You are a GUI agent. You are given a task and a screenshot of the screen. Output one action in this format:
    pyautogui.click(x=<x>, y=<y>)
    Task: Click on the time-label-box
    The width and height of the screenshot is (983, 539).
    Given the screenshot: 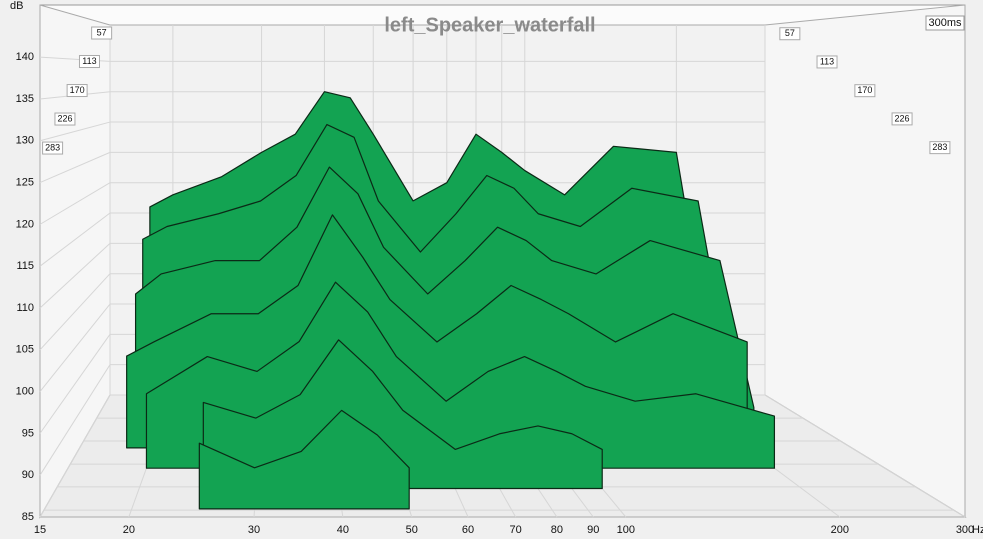 What is the action you would take?
    pyautogui.click(x=945, y=23)
    